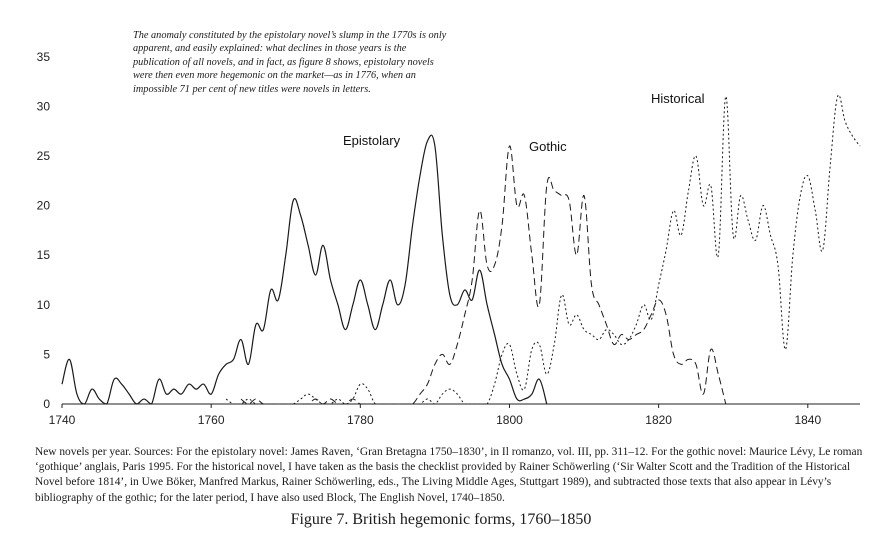 The height and width of the screenshot is (556, 882). I want to click on x-tick-label: 1840, so click(807, 420).